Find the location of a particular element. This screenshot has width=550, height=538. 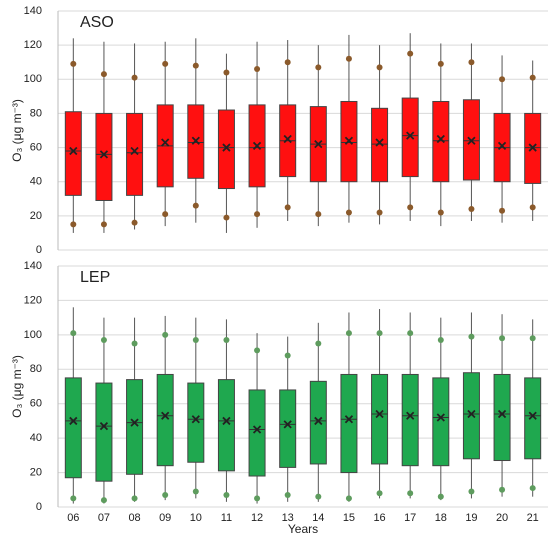

x-tick-label: 18 is located at coordinates (441, 518).